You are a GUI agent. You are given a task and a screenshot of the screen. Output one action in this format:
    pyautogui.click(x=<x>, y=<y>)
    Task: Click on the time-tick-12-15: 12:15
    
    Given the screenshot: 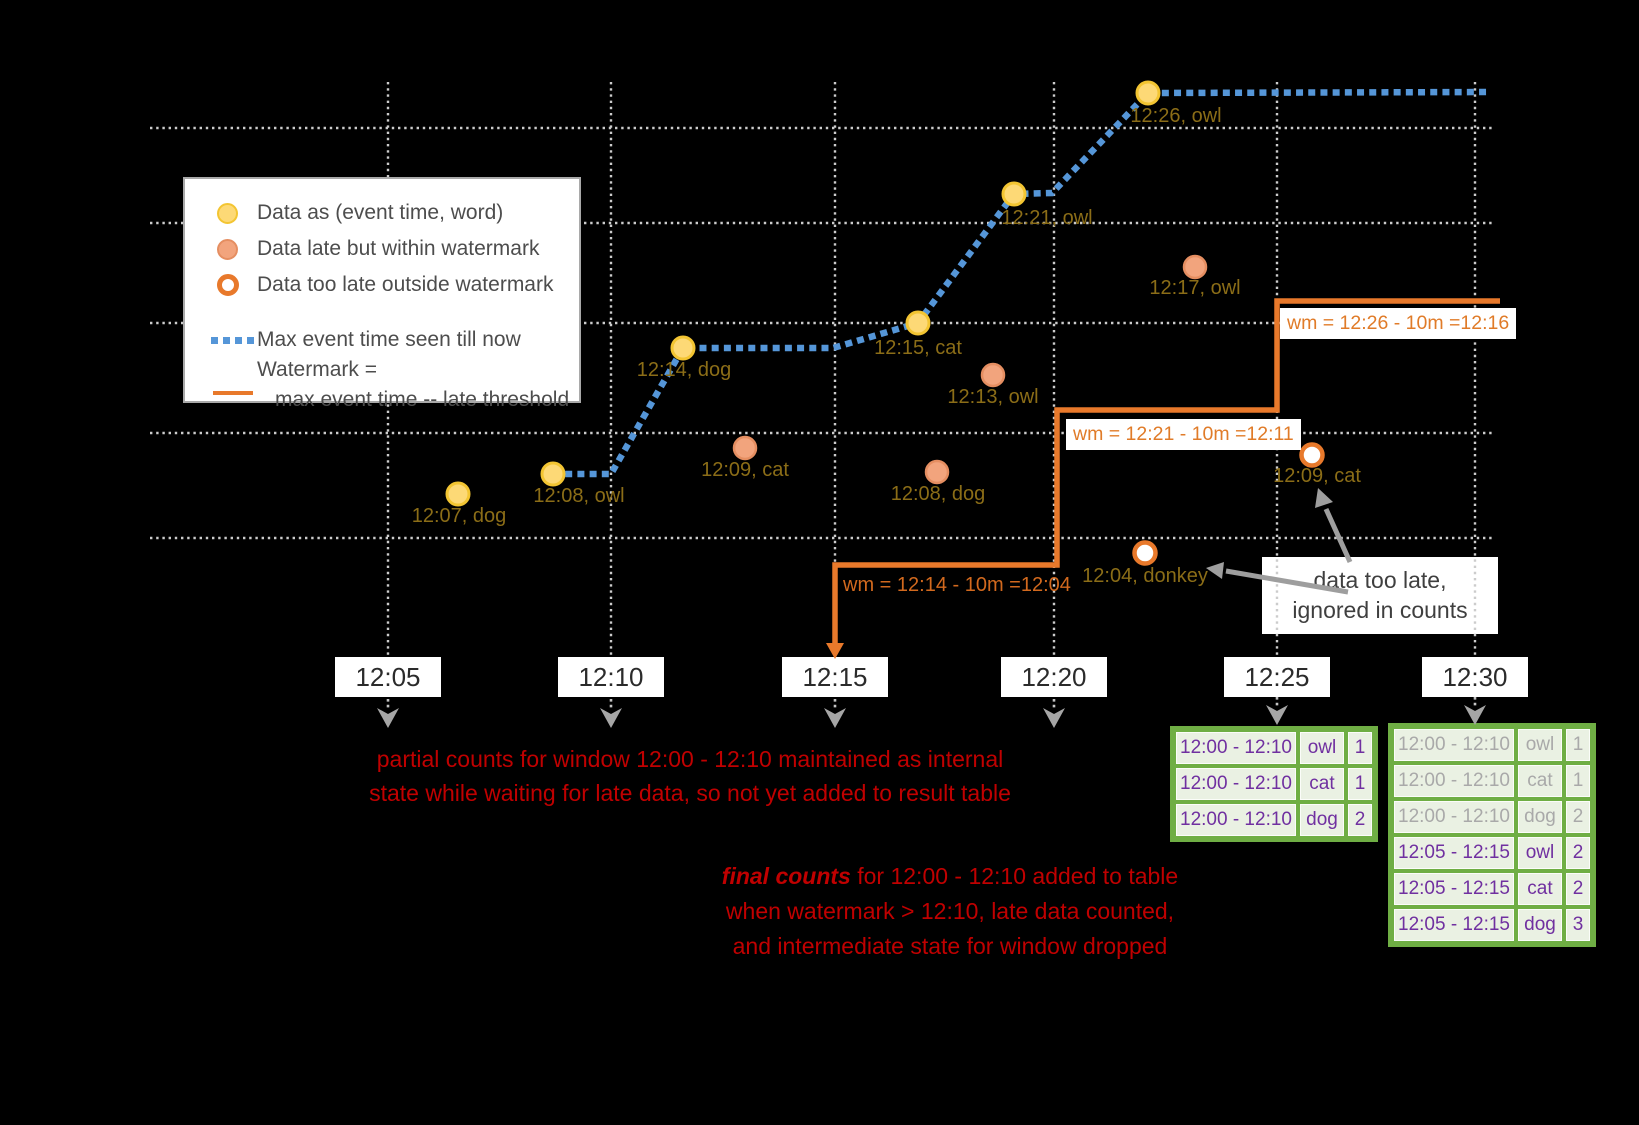 What is the action you would take?
    pyautogui.click(x=835, y=677)
    